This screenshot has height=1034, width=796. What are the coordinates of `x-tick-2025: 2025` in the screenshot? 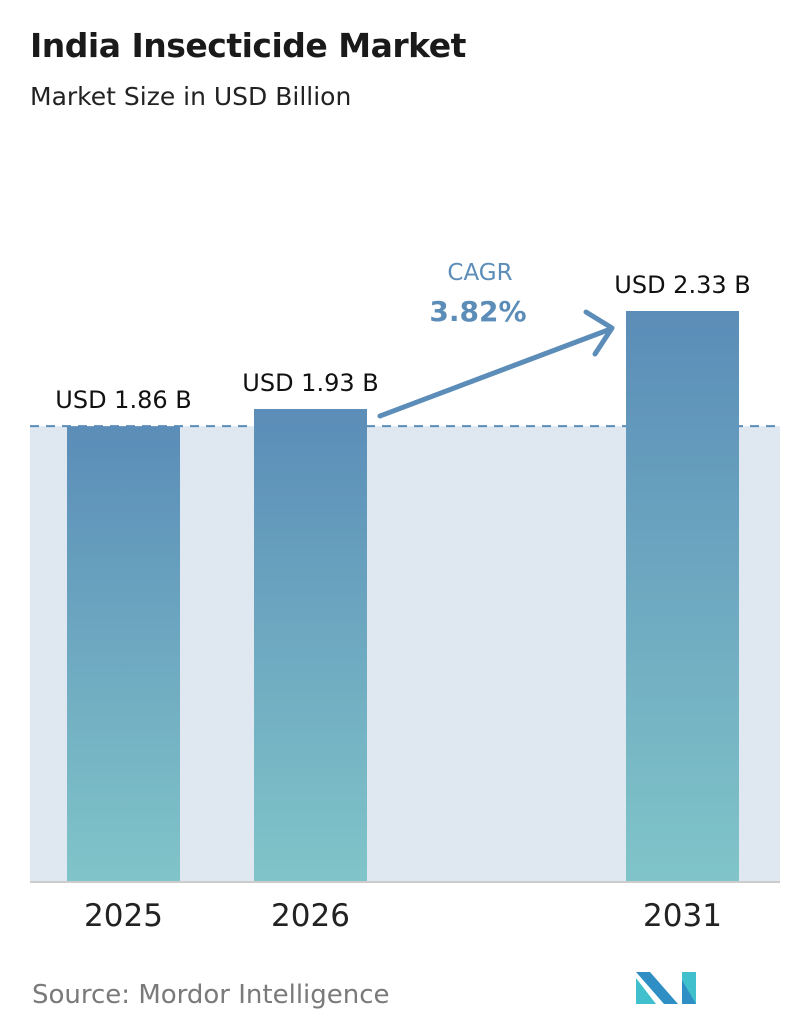 It's located at (123, 916).